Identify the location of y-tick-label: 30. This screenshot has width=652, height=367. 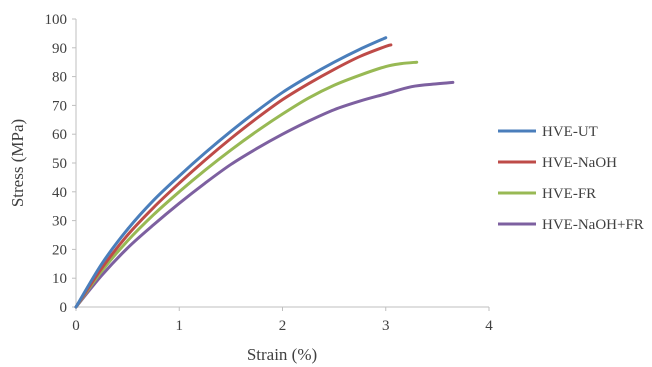
(59, 222).